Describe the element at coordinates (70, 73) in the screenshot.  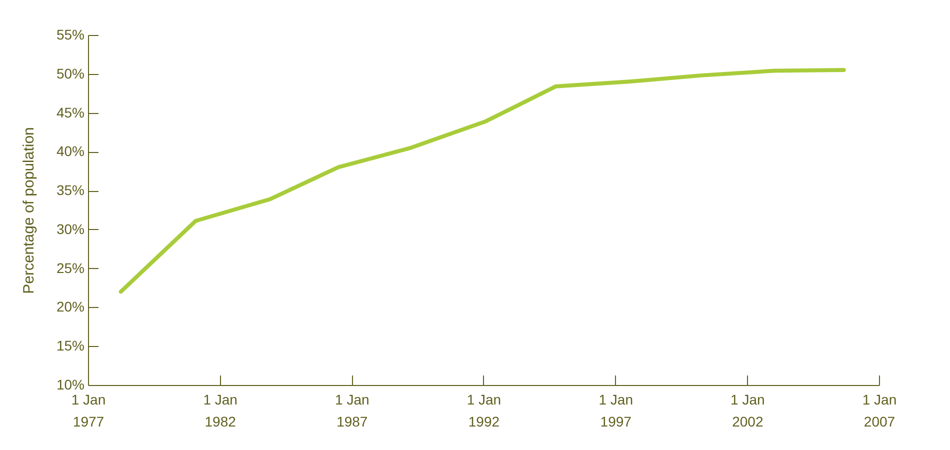
I see `y-tick-label: 50%` at that location.